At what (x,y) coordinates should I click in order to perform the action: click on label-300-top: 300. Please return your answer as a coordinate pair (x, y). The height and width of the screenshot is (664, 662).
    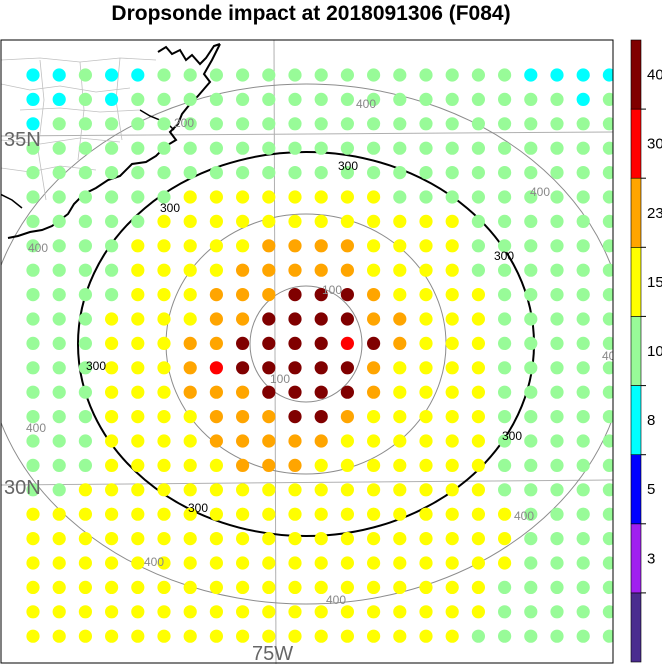
    Looking at the image, I should click on (348, 166).